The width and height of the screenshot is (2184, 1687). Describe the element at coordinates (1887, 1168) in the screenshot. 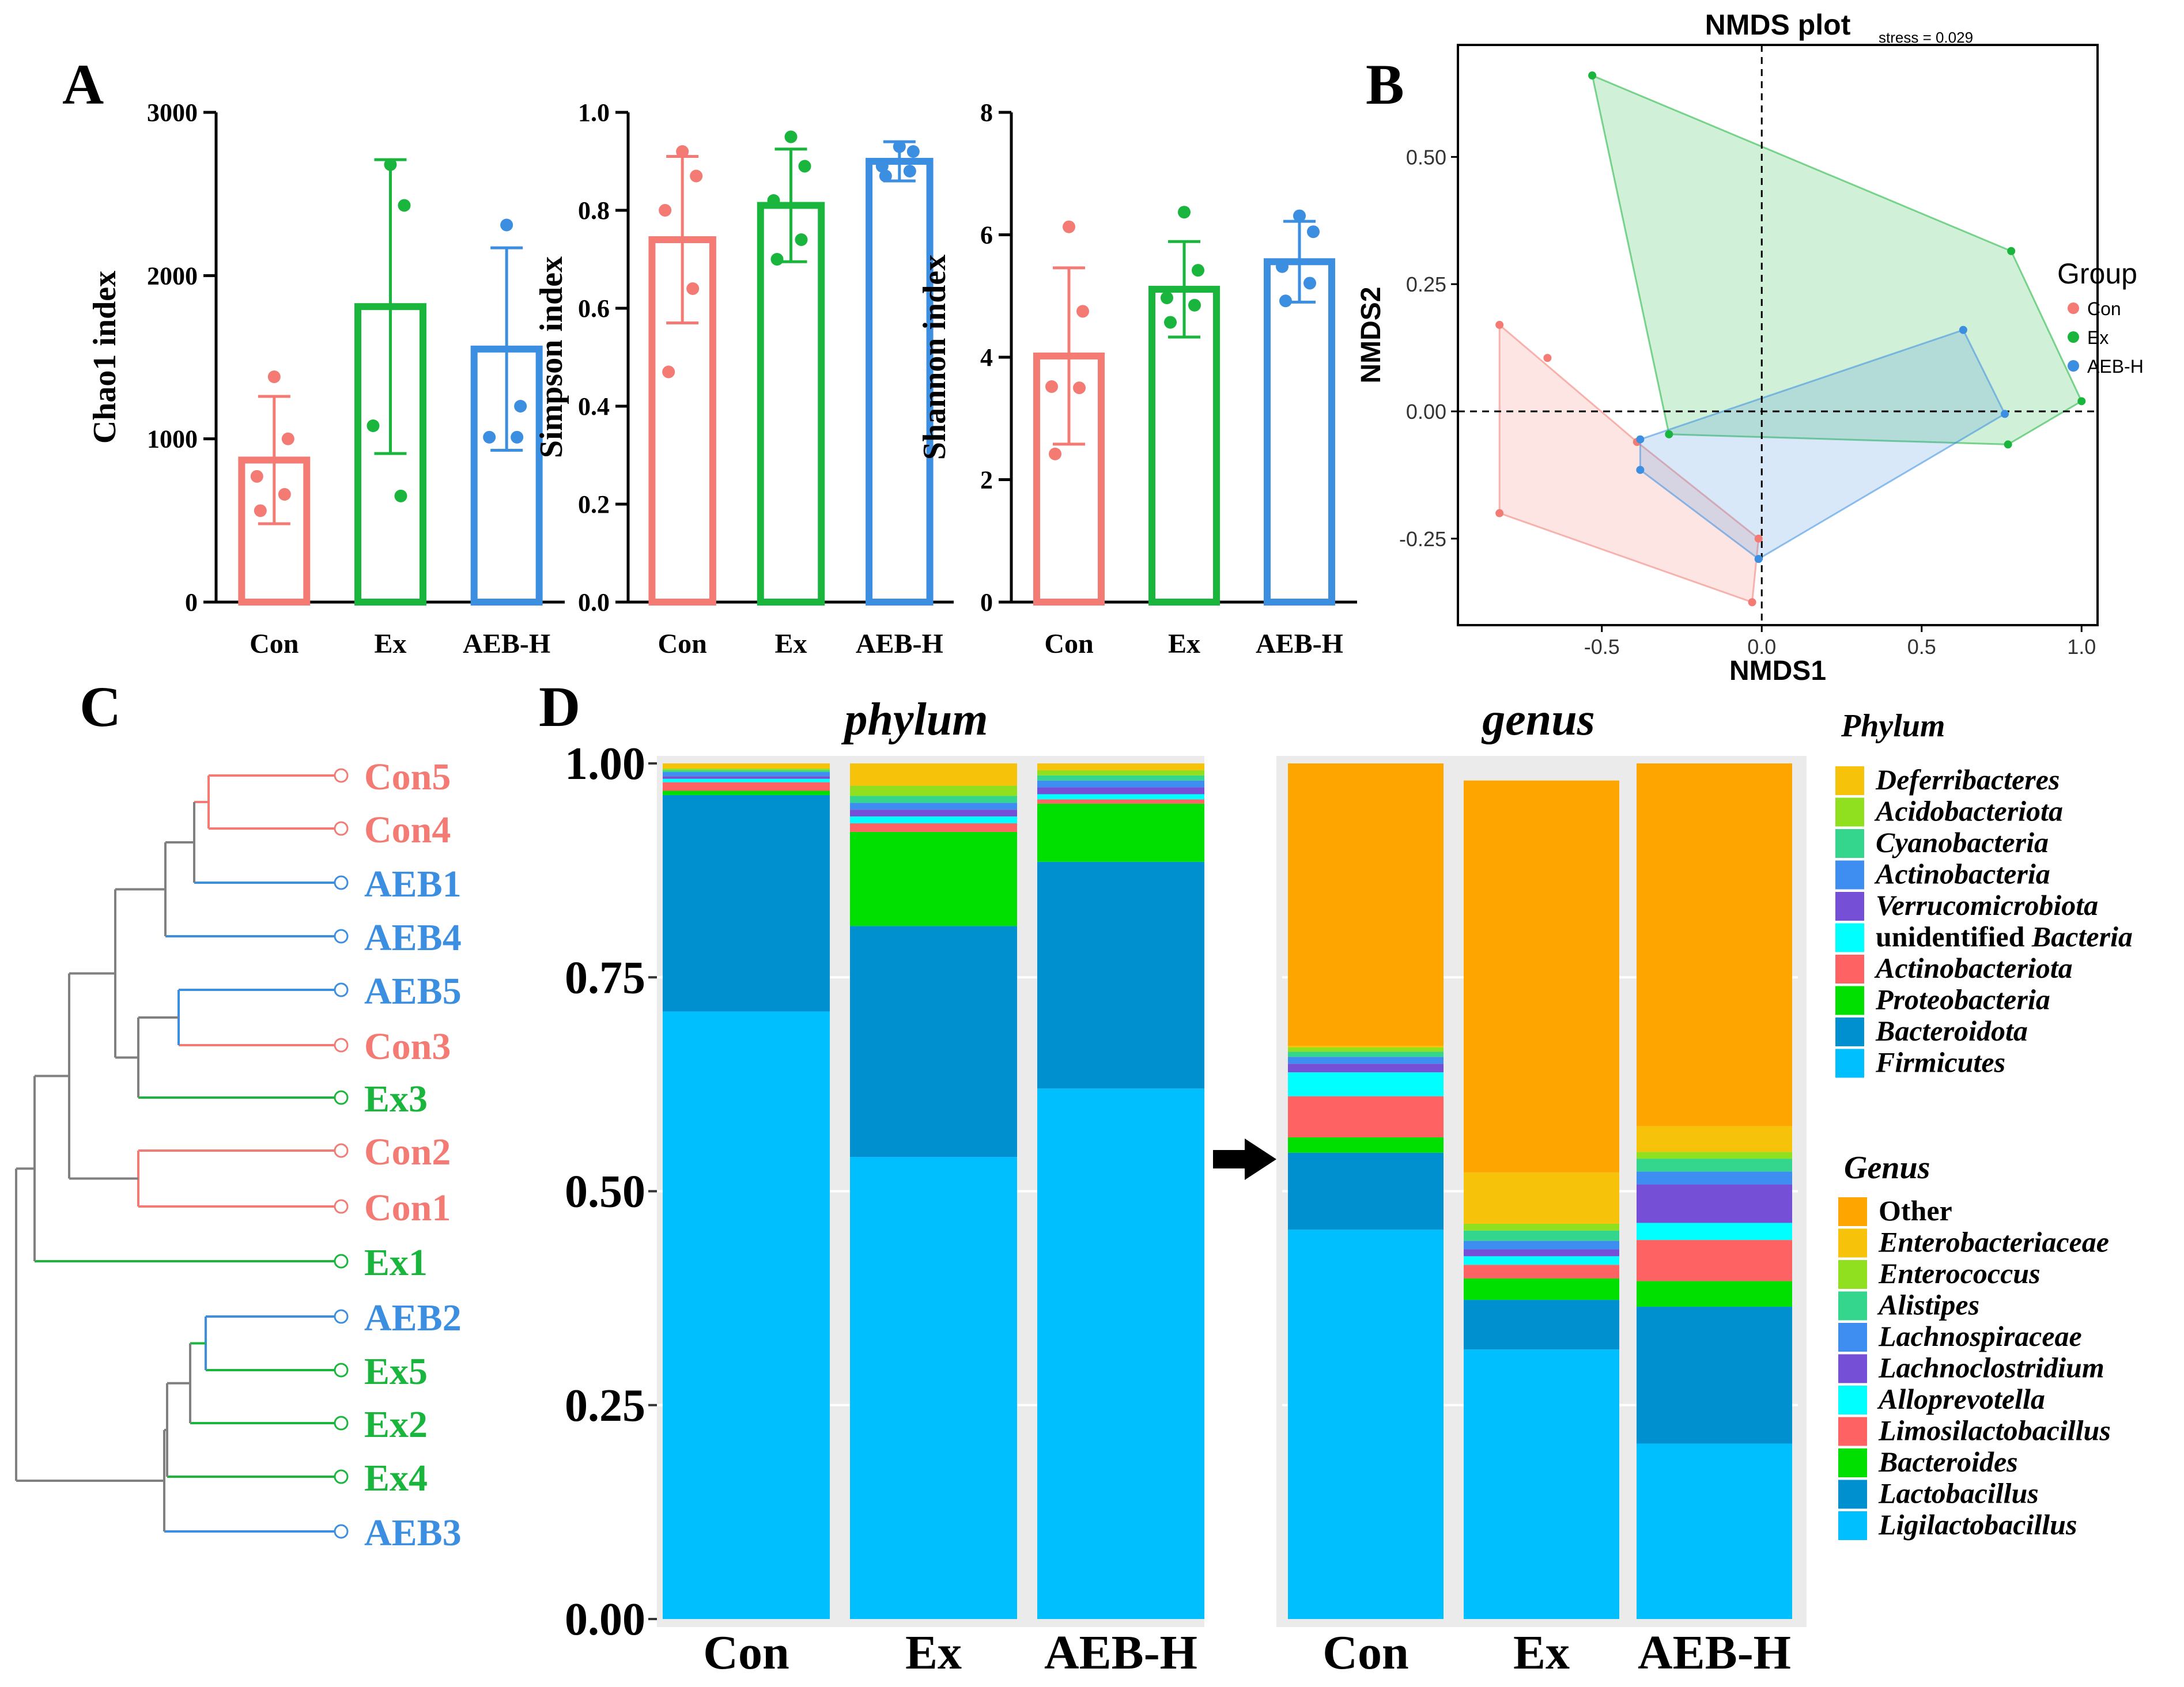

I see `legend-title: Genus` at that location.